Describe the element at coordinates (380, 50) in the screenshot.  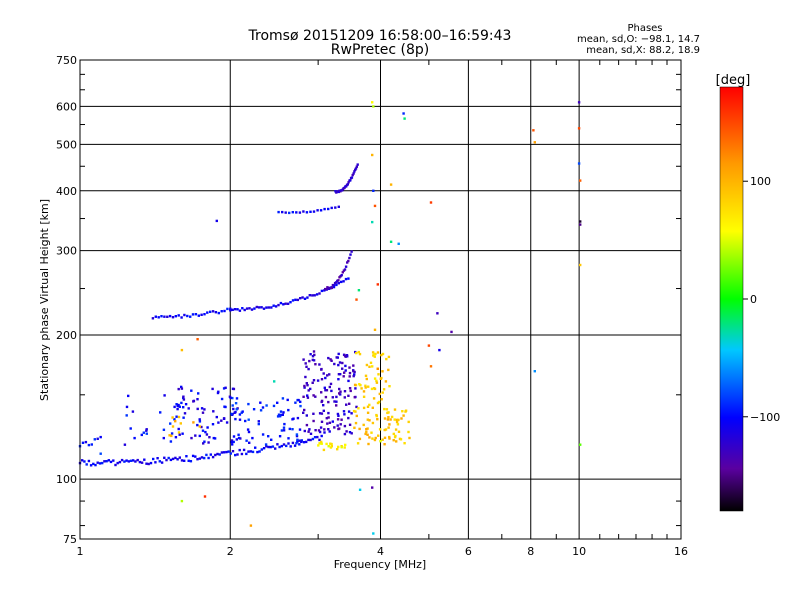
I see `chart-subtitle: RwPretec (8p)` at that location.